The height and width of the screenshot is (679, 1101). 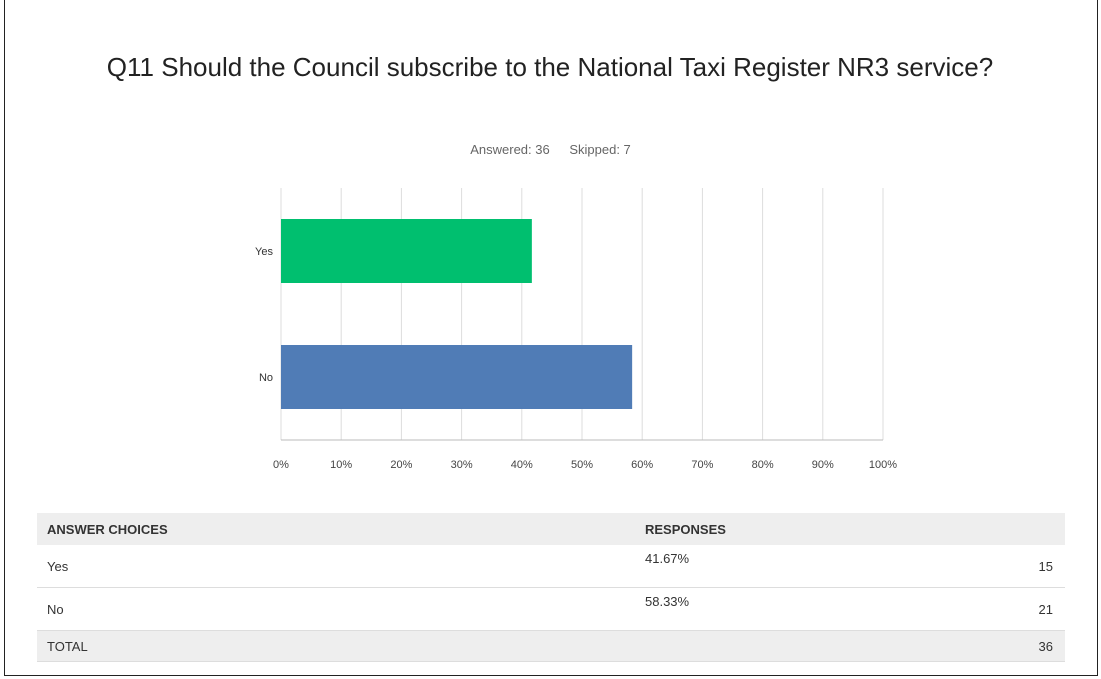 What do you see at coordinates (281, 465) in the screenshot?
I see `x-tick-label: 0%` at bounding box center [281, 465].